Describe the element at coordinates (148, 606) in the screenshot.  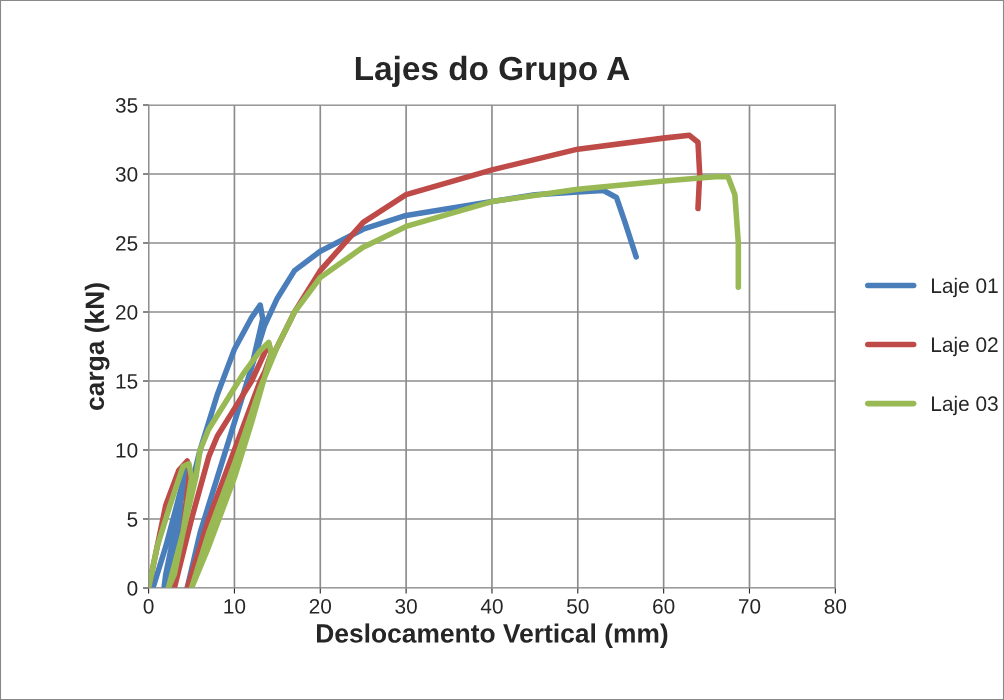
I see `x-tick-label: 0` at that location.